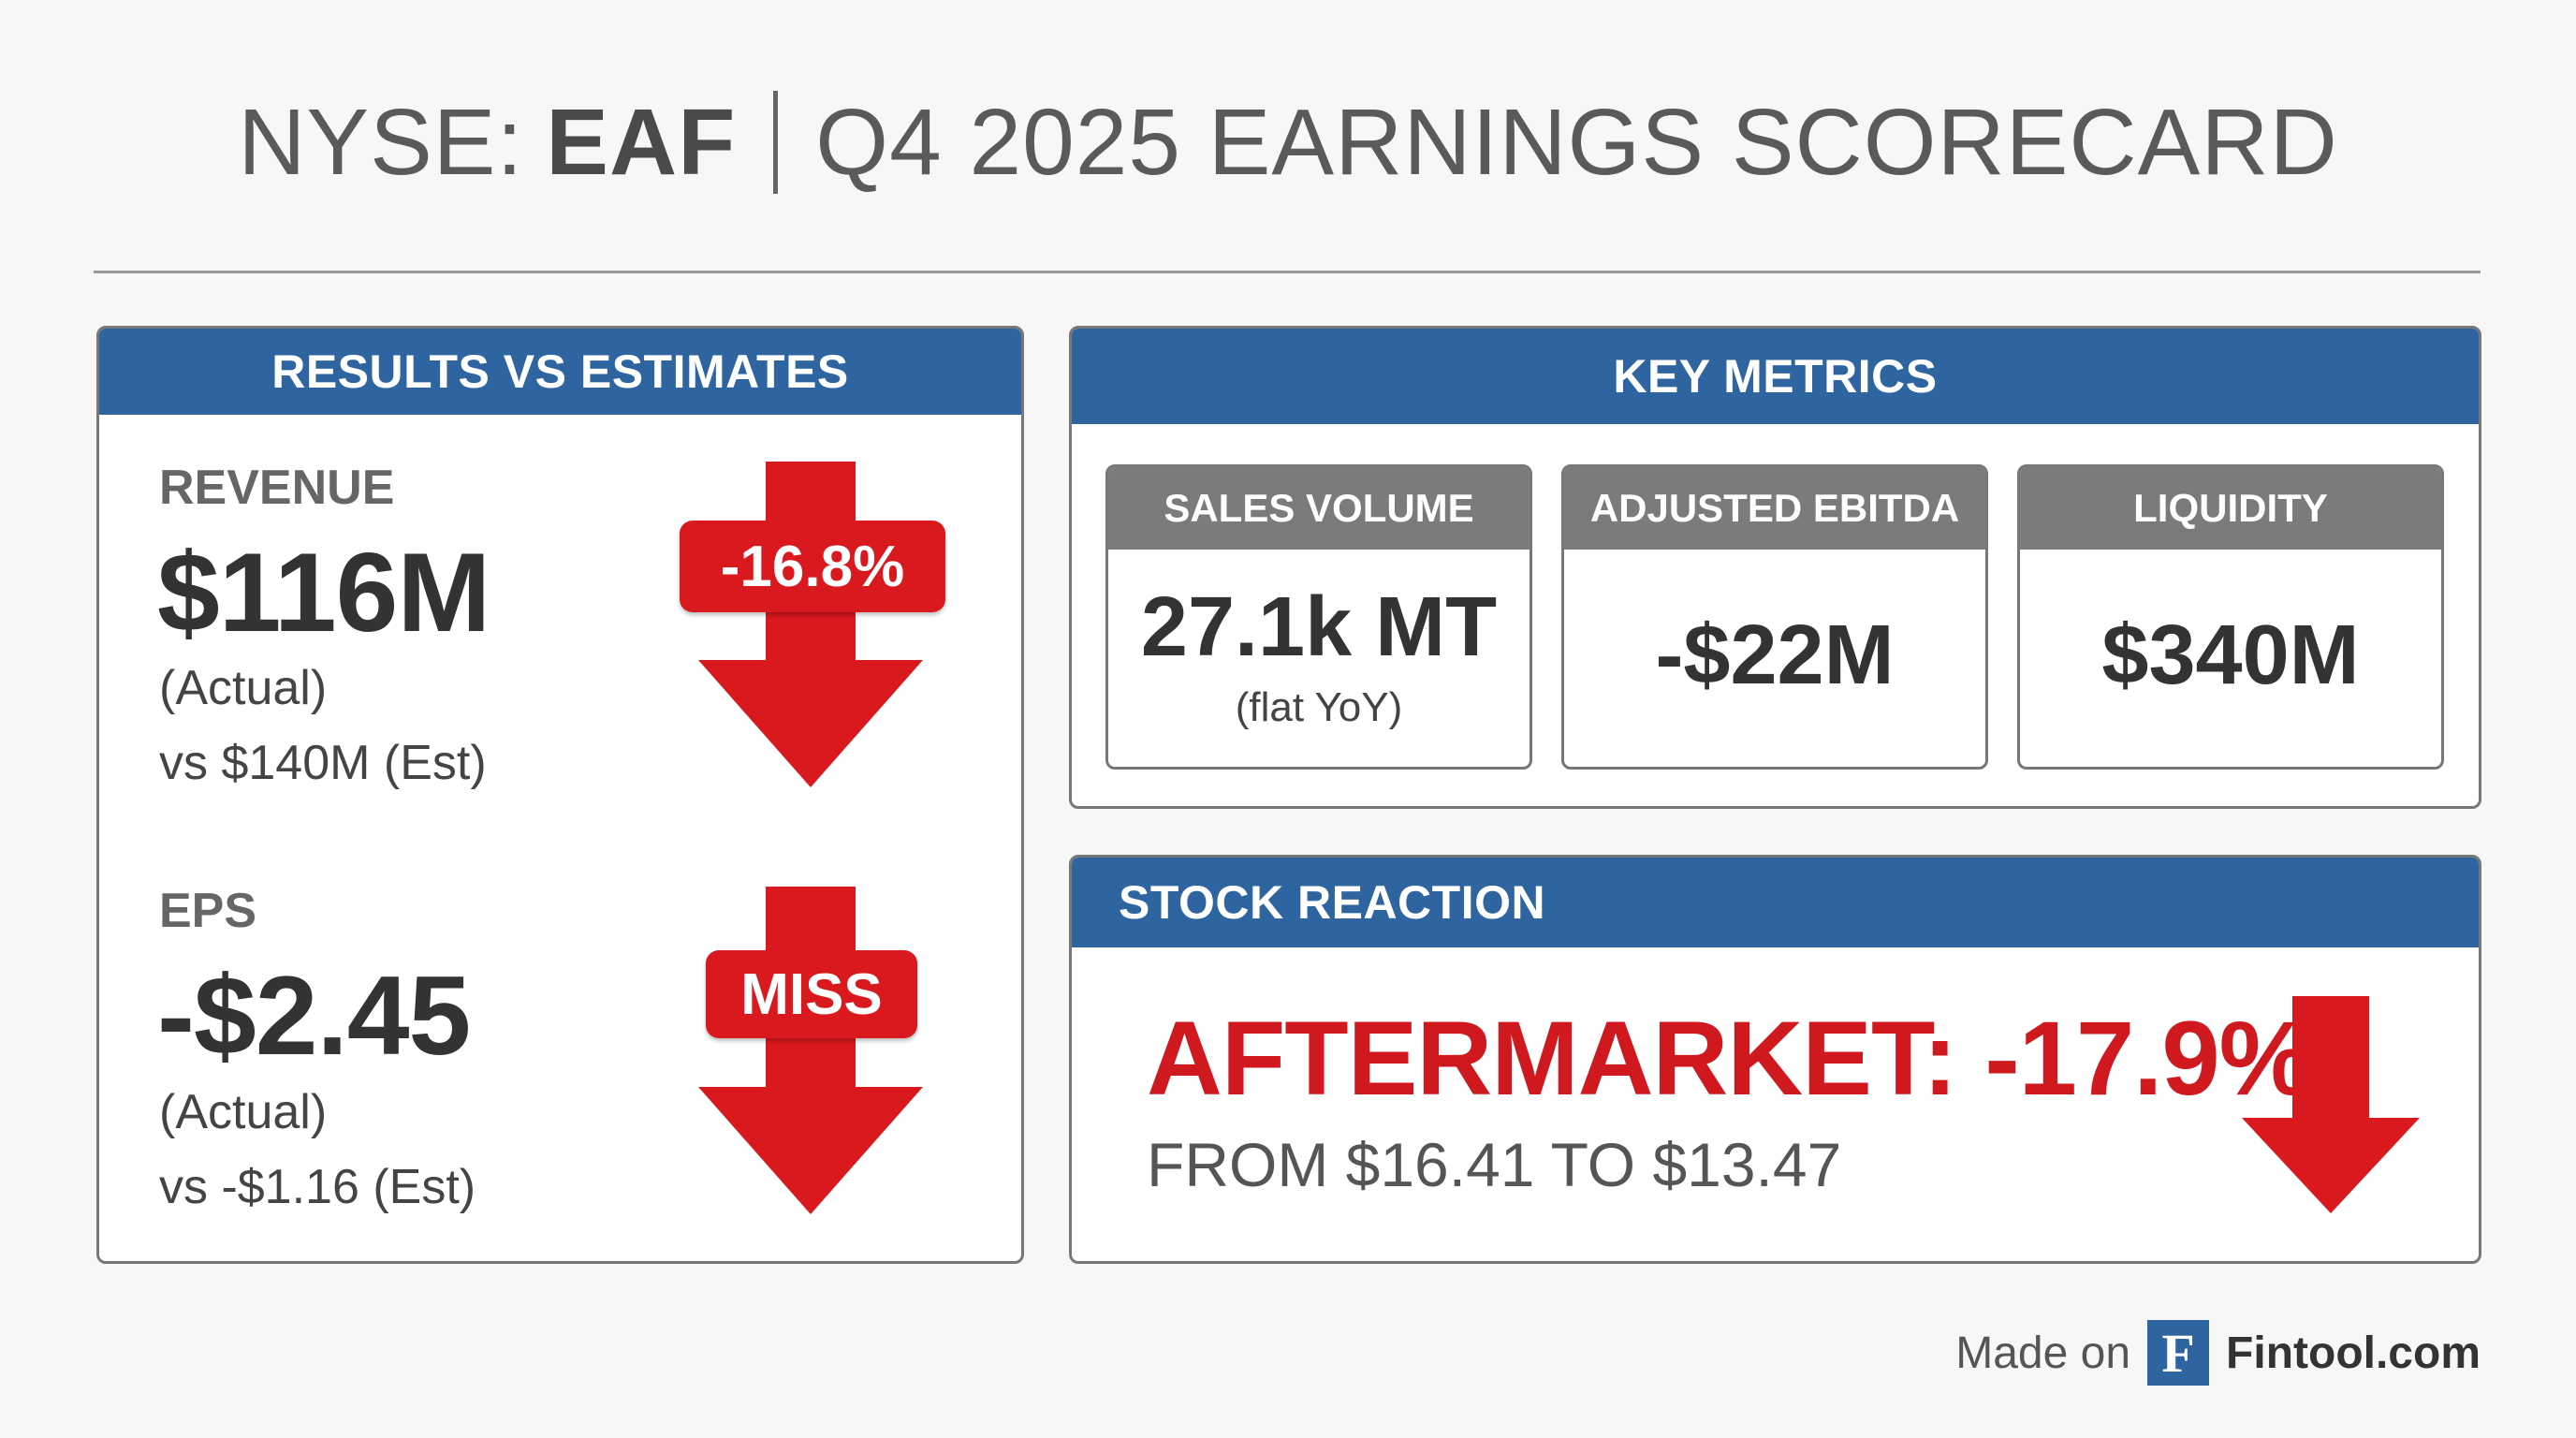  I want to click on metric-card-label: LIQUIDITY, so click(2230, 509).